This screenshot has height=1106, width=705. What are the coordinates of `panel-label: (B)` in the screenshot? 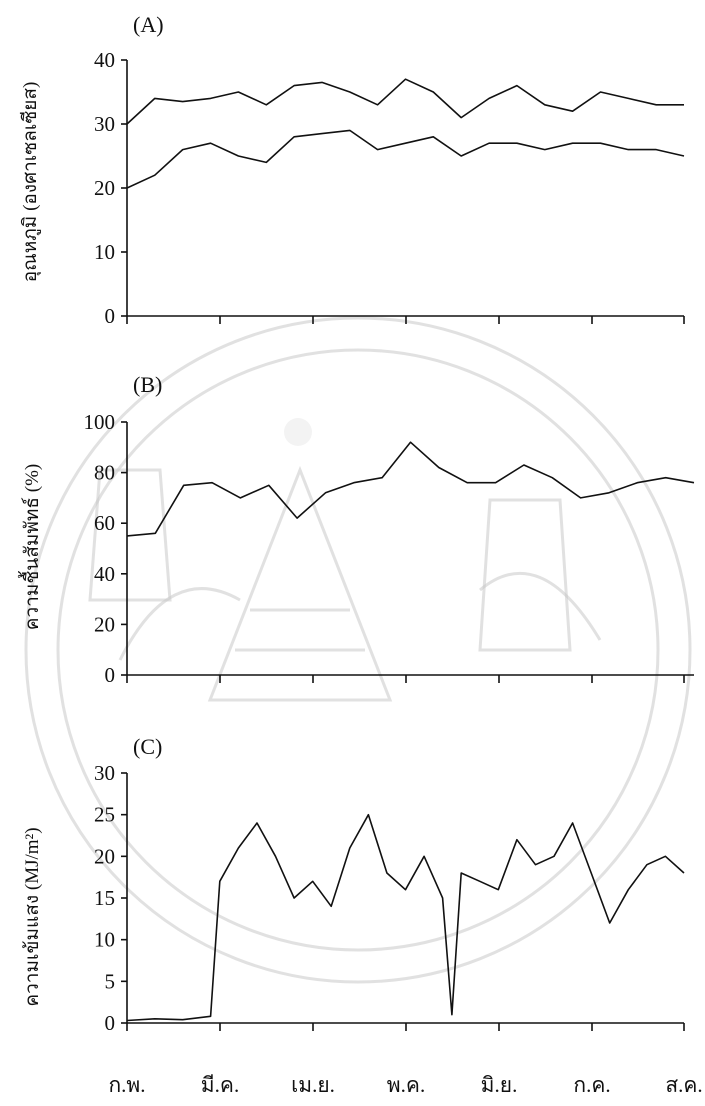 It's located at (147, 384).